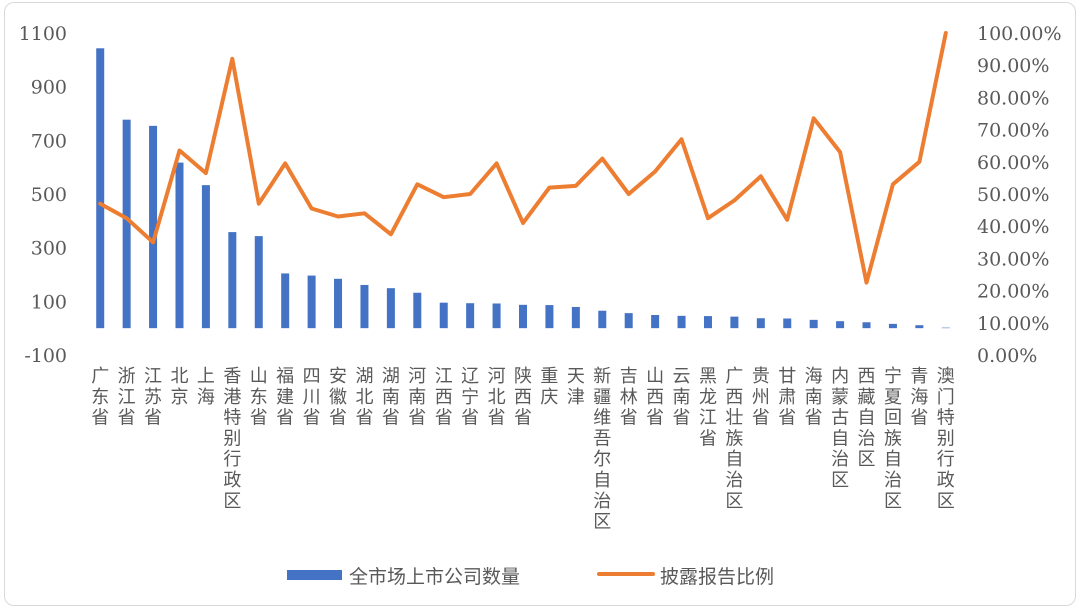 This screenshot has width=1080, height=611. Describe the element at coordinates (1013, 259) in the screenshot. I see `right-axis-tick-label: 30.00%` at that location.